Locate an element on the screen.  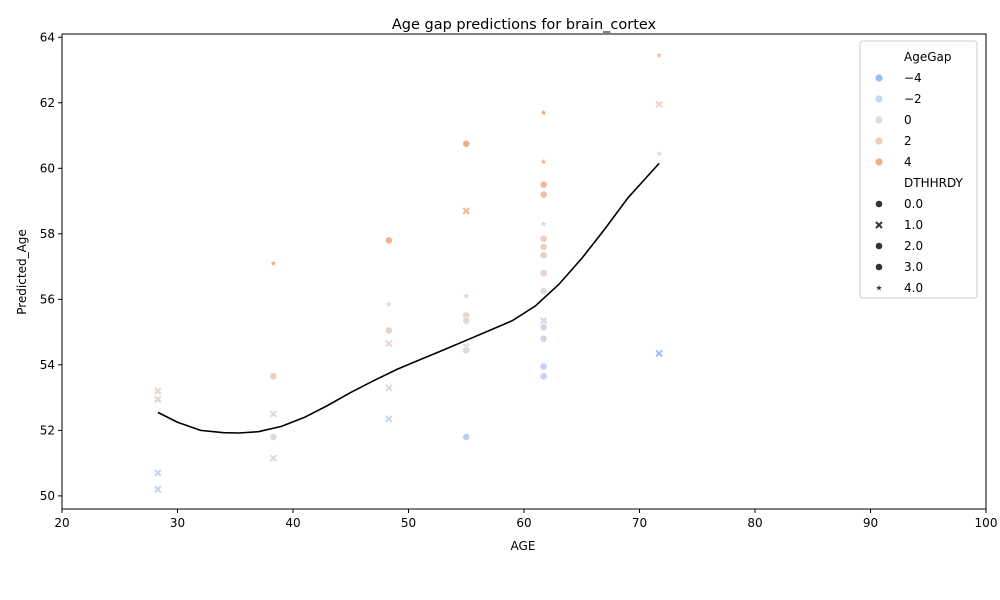
legend-box is located at coordinates (918, 169).